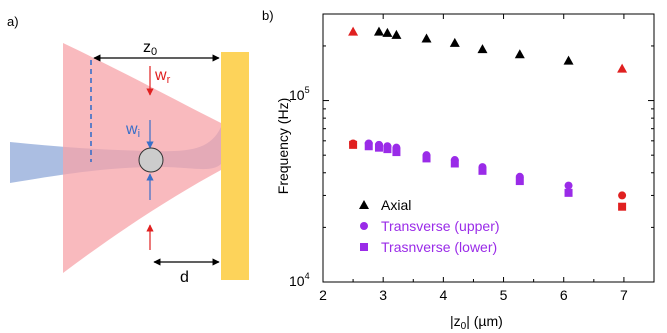 The height and width of the screenshot is (333, 667). What do you see at coordinates (151, 160) in the screenshot?
I see `nanoparticle-sphere` at bounding box center [151, 160].